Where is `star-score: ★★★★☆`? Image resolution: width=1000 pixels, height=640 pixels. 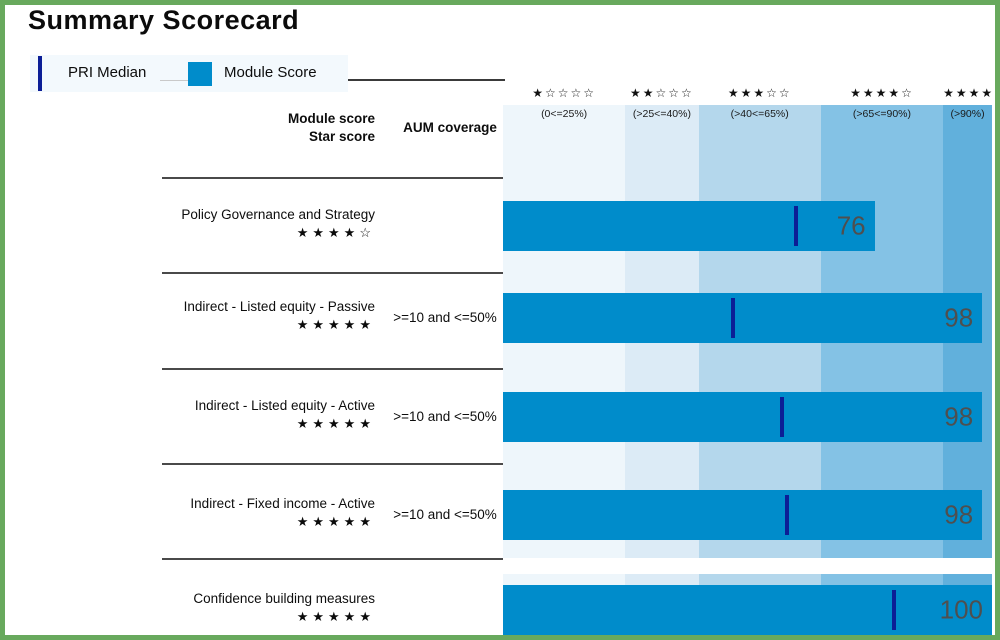 star-score: ★★★★☆ is located at coordinates (335, 232).